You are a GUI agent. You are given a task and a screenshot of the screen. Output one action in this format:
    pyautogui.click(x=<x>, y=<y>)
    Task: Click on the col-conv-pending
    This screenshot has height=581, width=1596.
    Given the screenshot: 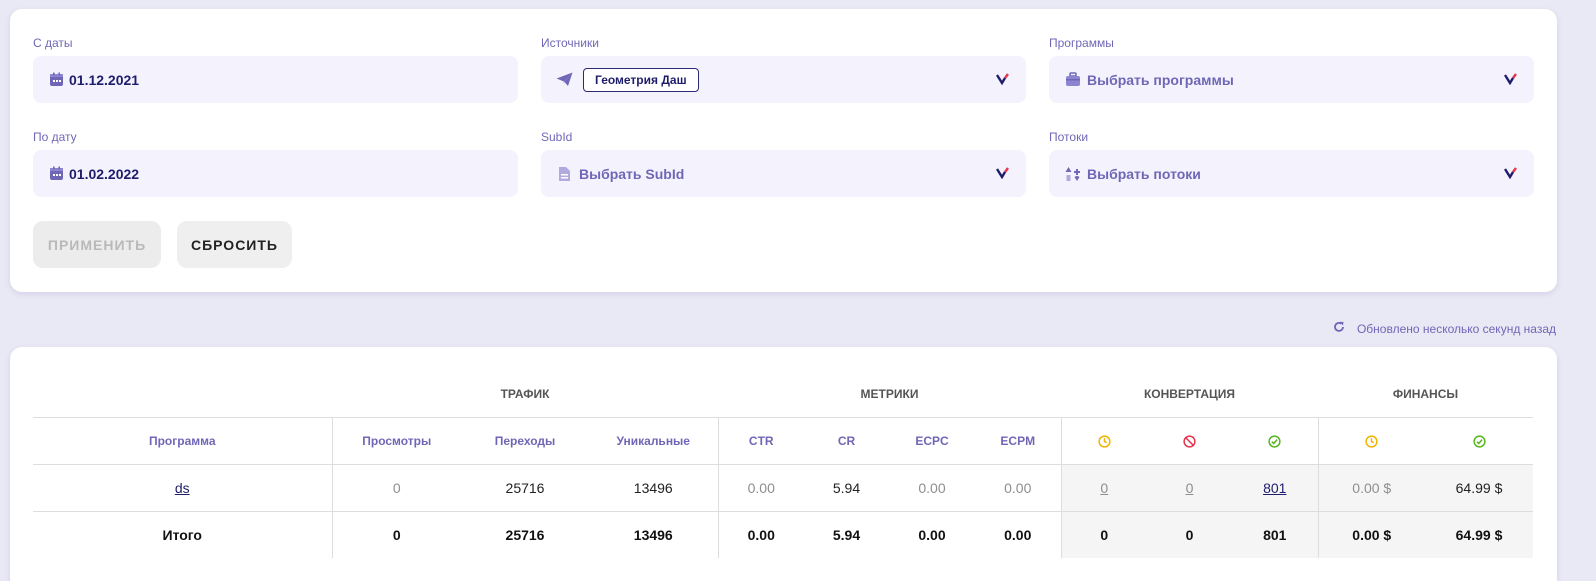 What is the action you would take?
    pyautogui.click(x=1104, y=441)
    